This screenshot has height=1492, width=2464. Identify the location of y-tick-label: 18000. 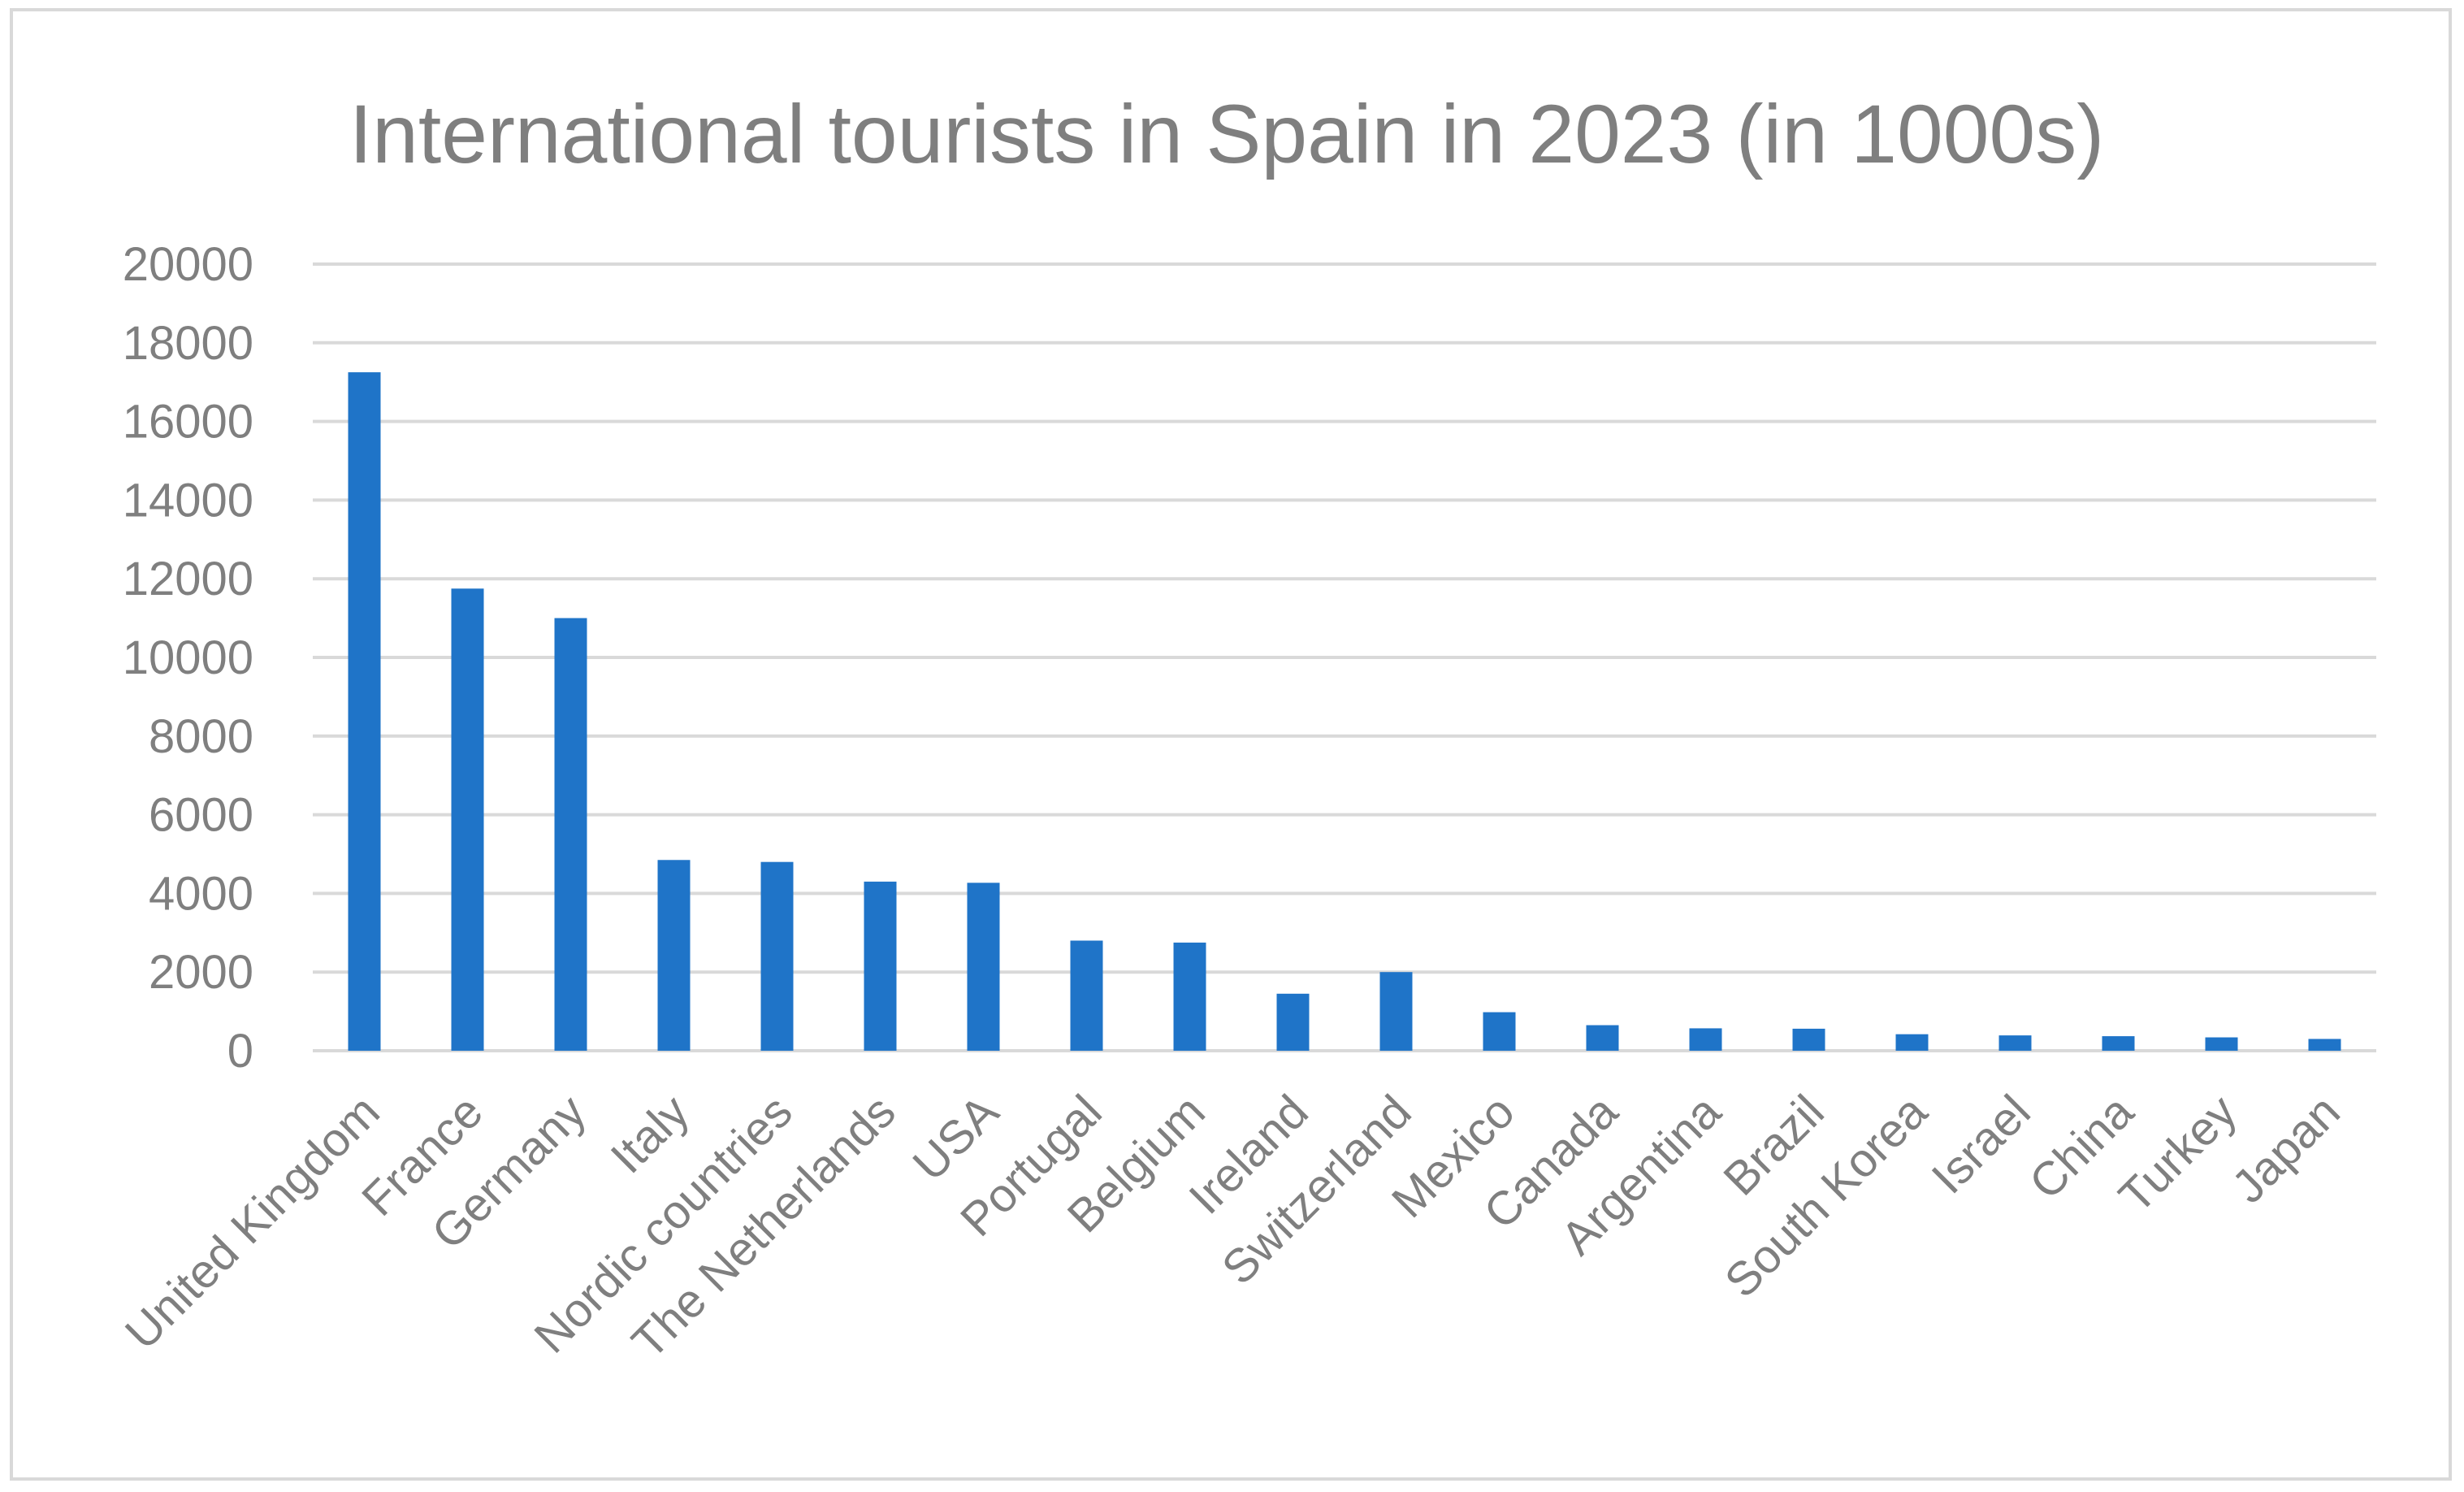
(188, 343).